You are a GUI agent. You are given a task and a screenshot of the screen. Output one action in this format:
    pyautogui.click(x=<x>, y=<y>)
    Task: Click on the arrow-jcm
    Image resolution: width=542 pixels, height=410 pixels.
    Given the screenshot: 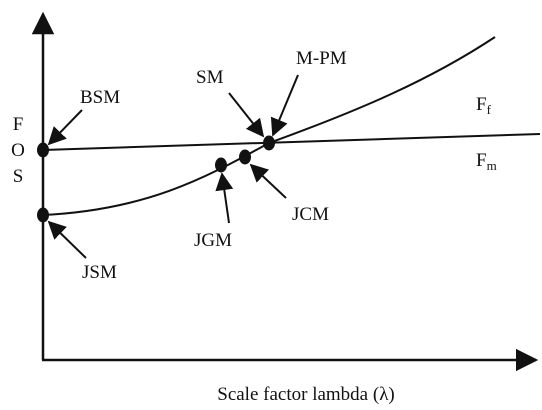 What is the action you would take?
    pyautogui.click(x=268, y=181)
    